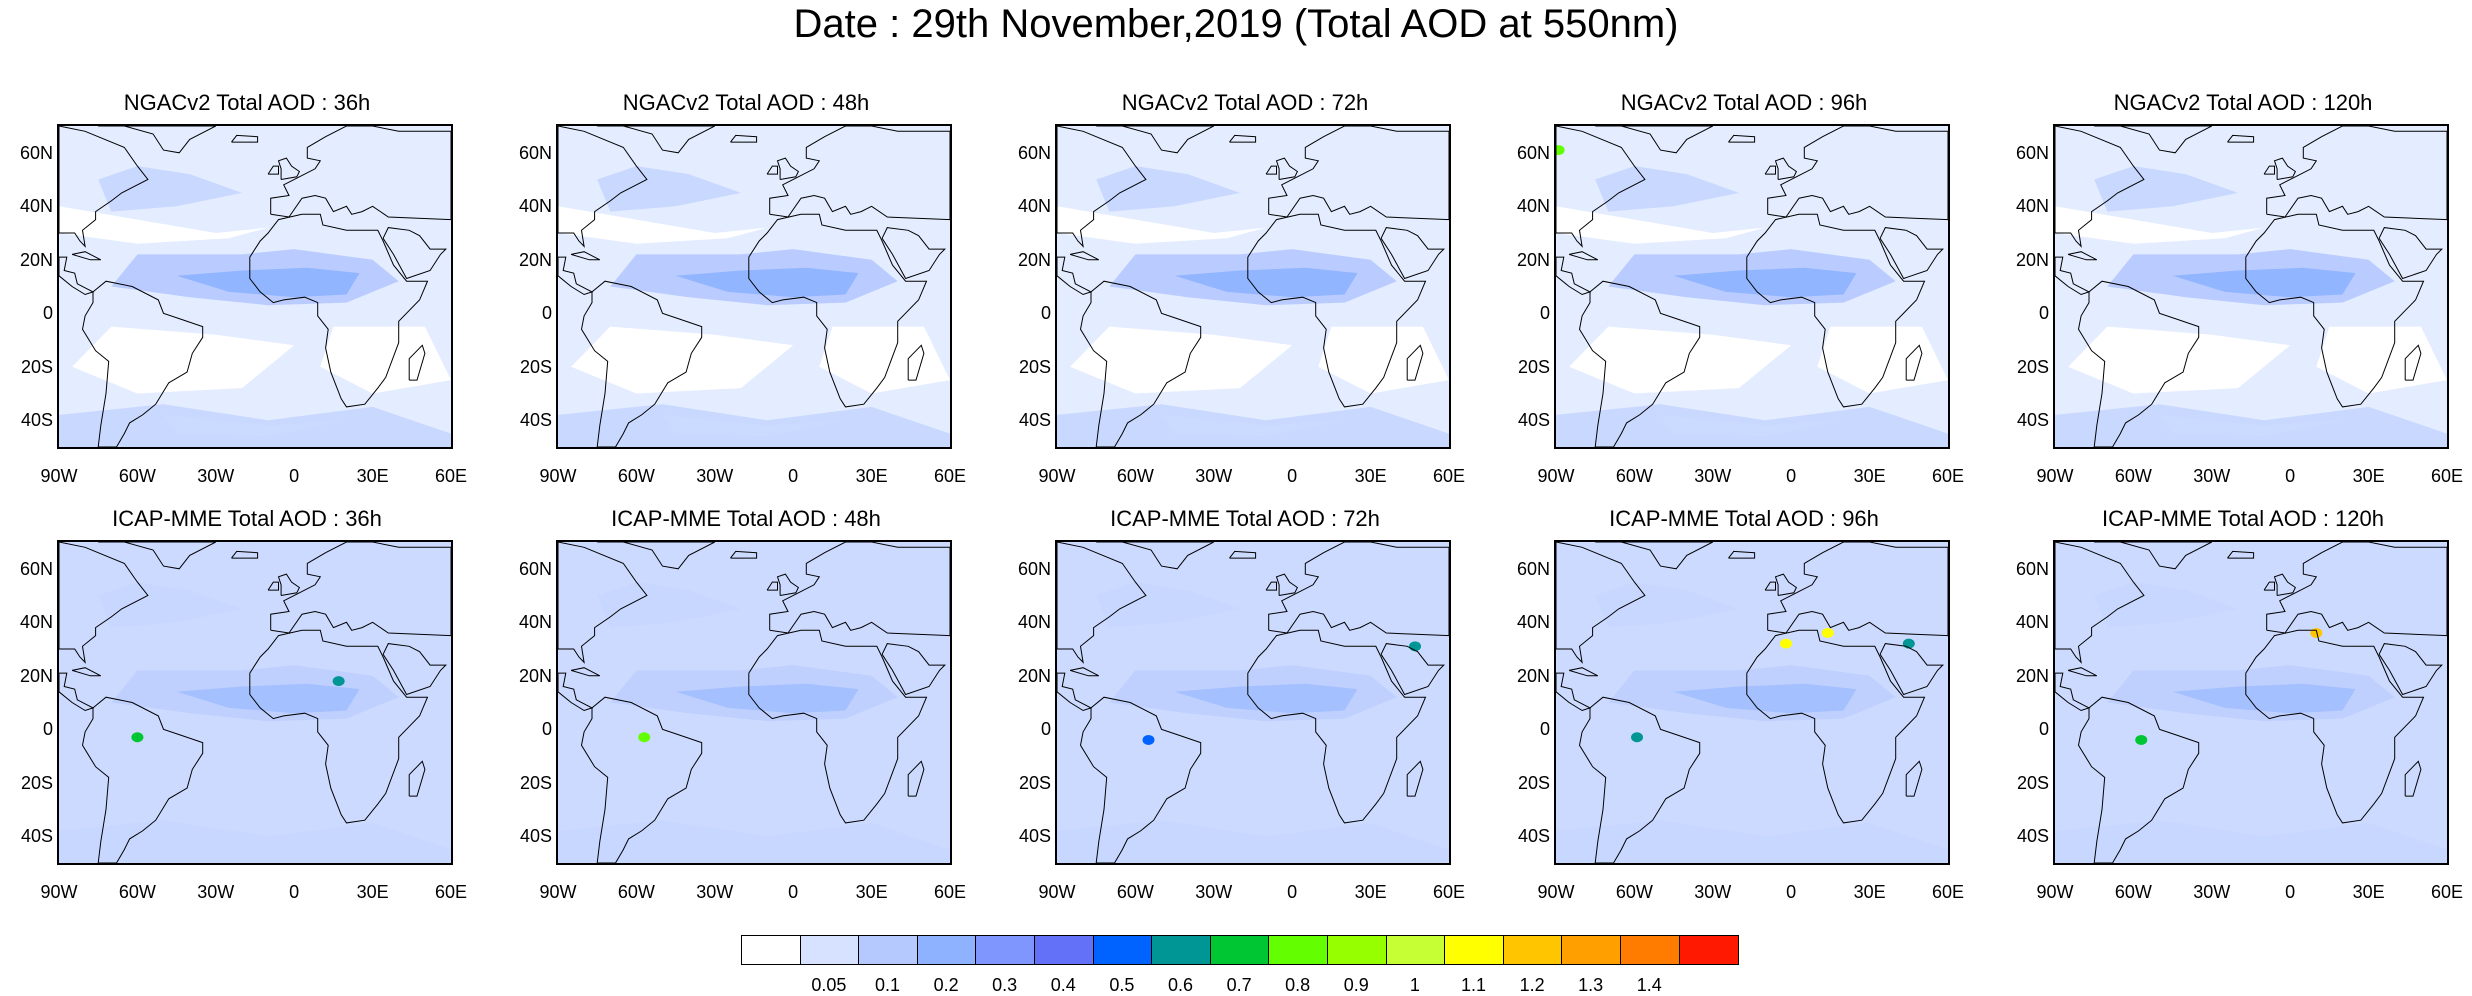  I want to click on colorbar-label: 0.1, so click(887, 985).